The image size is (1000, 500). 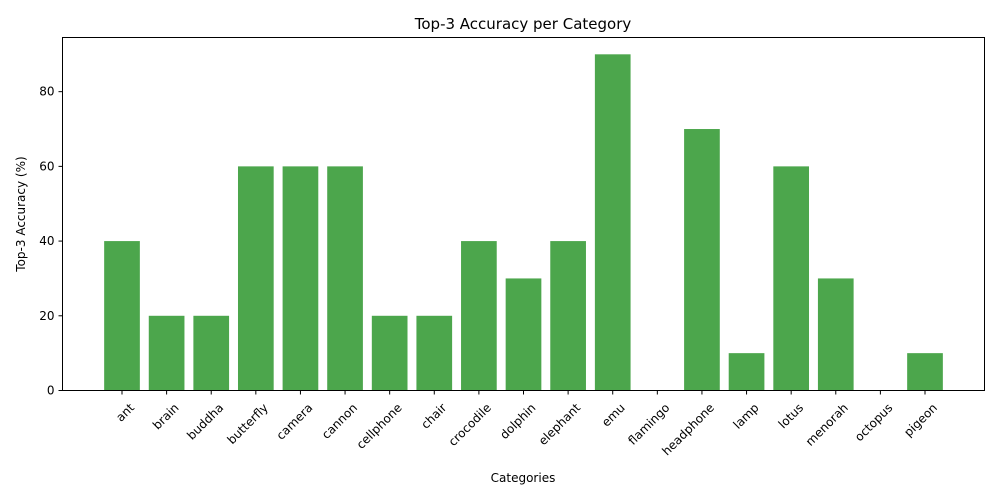 I want to click on x-tick-label-crocodile: crocodile, so click(x=470, y=425).